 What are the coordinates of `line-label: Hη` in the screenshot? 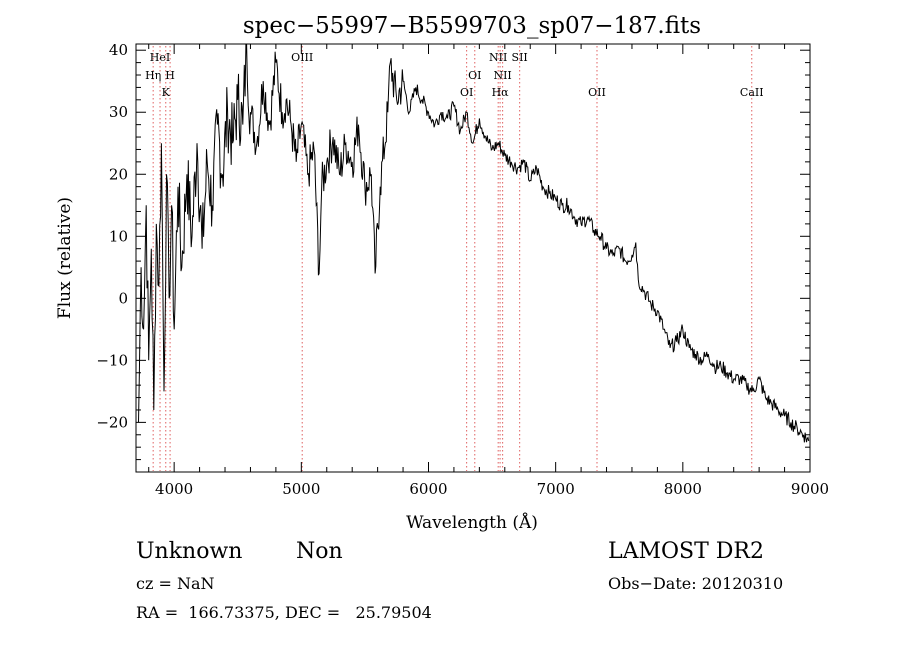 It's located at (153, 75).